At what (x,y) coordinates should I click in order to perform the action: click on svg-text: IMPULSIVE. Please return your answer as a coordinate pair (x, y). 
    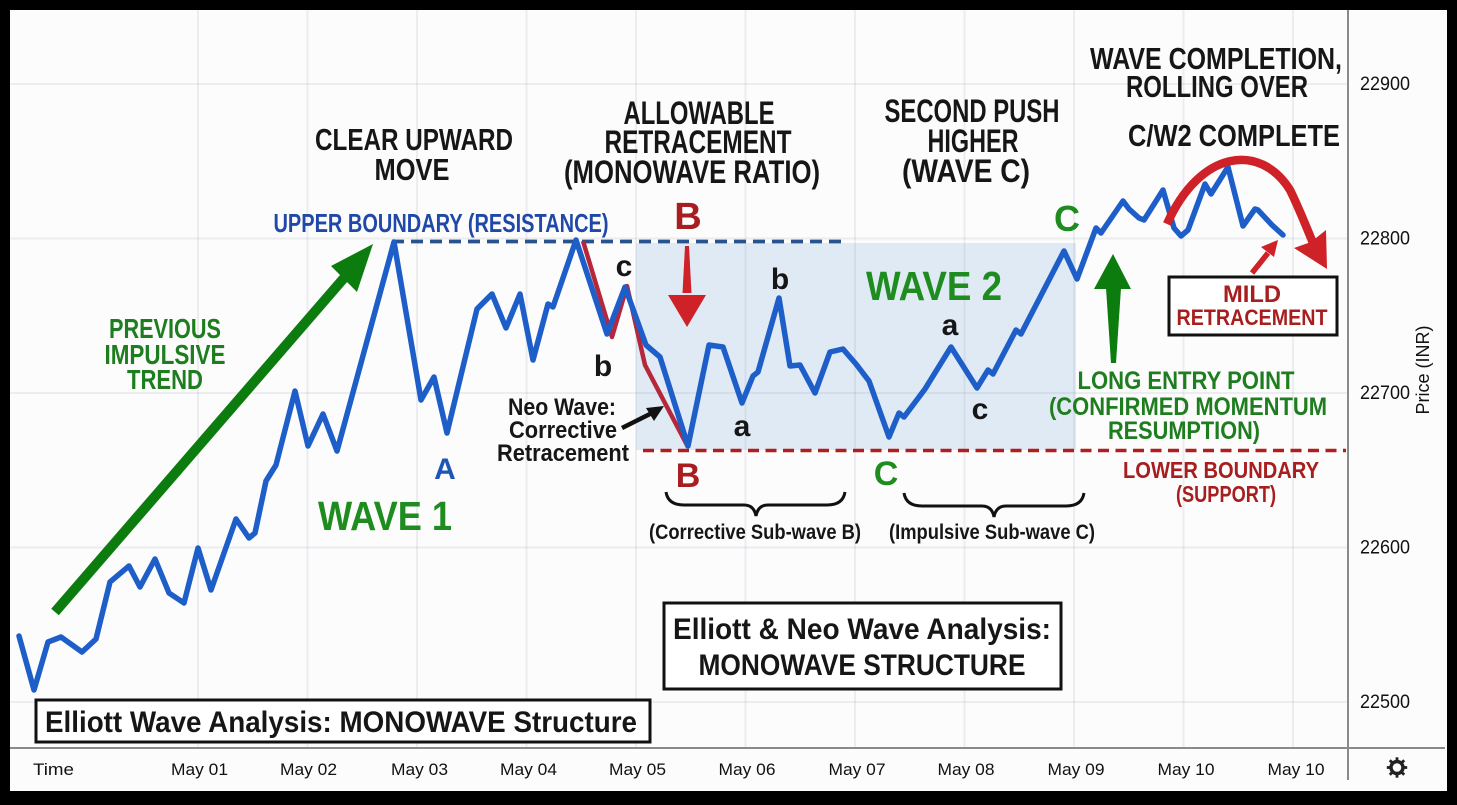
    Looking at the image, I should click on (165, 354).